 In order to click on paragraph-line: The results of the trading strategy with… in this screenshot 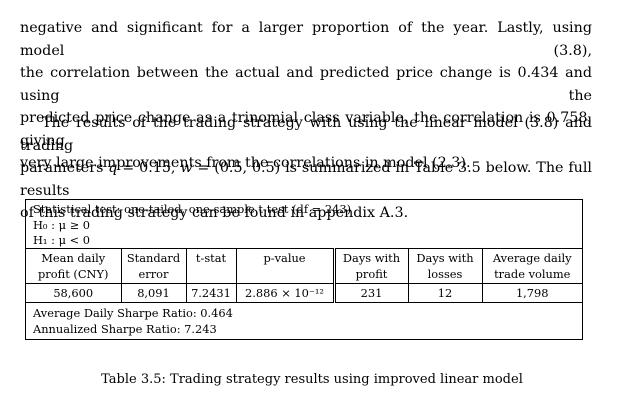, I will do `click(306, 134)`.